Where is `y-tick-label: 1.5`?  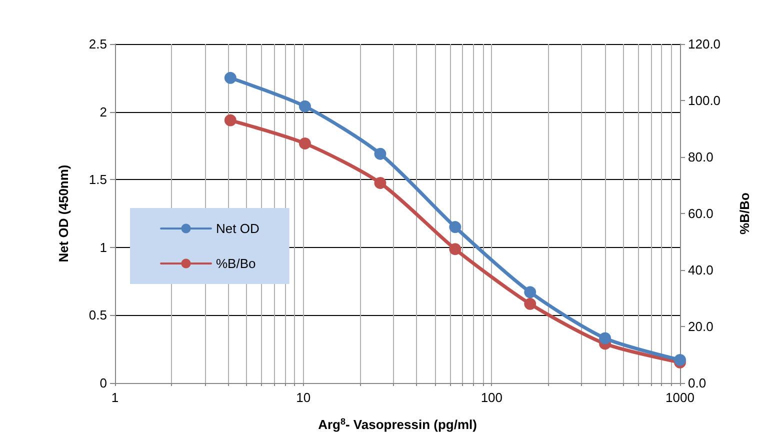
y-tick-label: 1.5 is located at coordinates (97, 180).